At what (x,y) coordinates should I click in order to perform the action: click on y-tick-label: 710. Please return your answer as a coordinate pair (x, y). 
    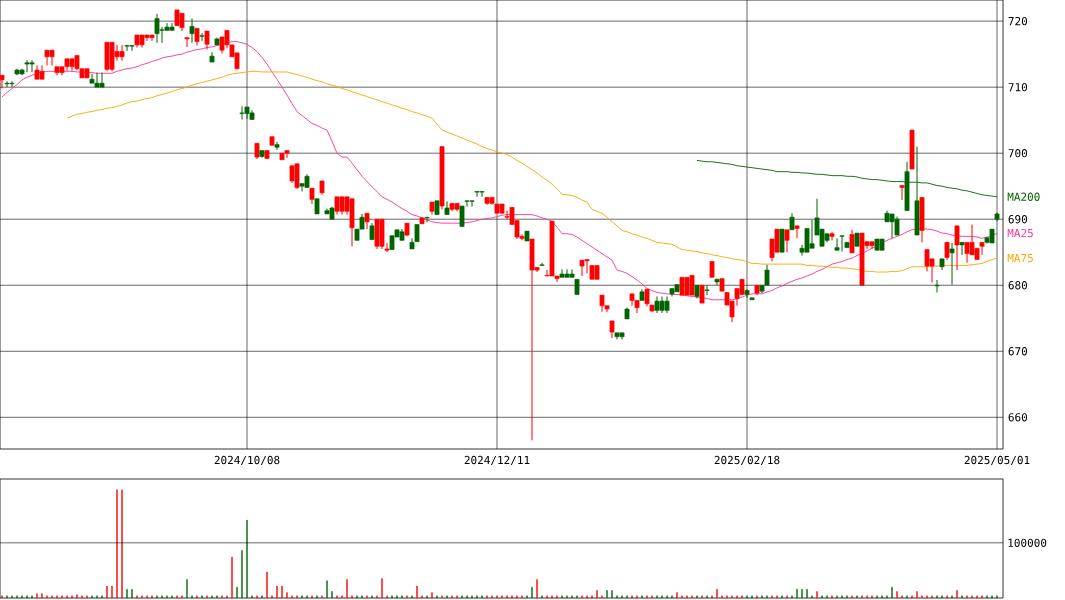
    Looking at the image, I should click on (1018, 87).